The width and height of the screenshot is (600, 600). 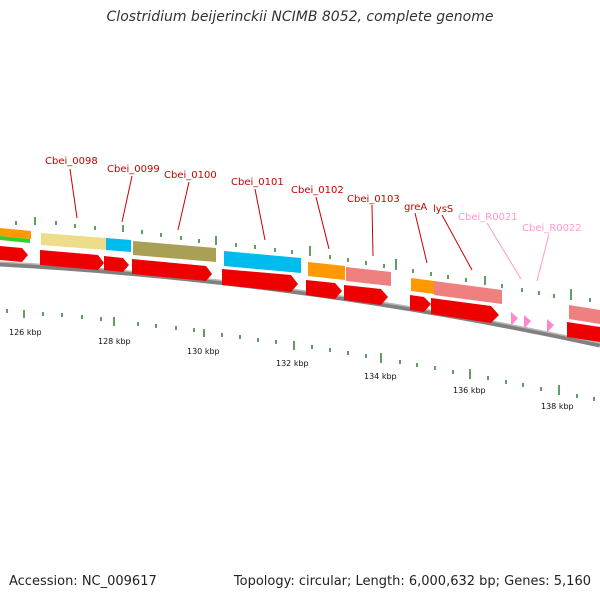 What do you see at coordinates (552, 228) in the screenshot?
I see `gene-label: Cbei_R0022` at bounding box center [552, 228].